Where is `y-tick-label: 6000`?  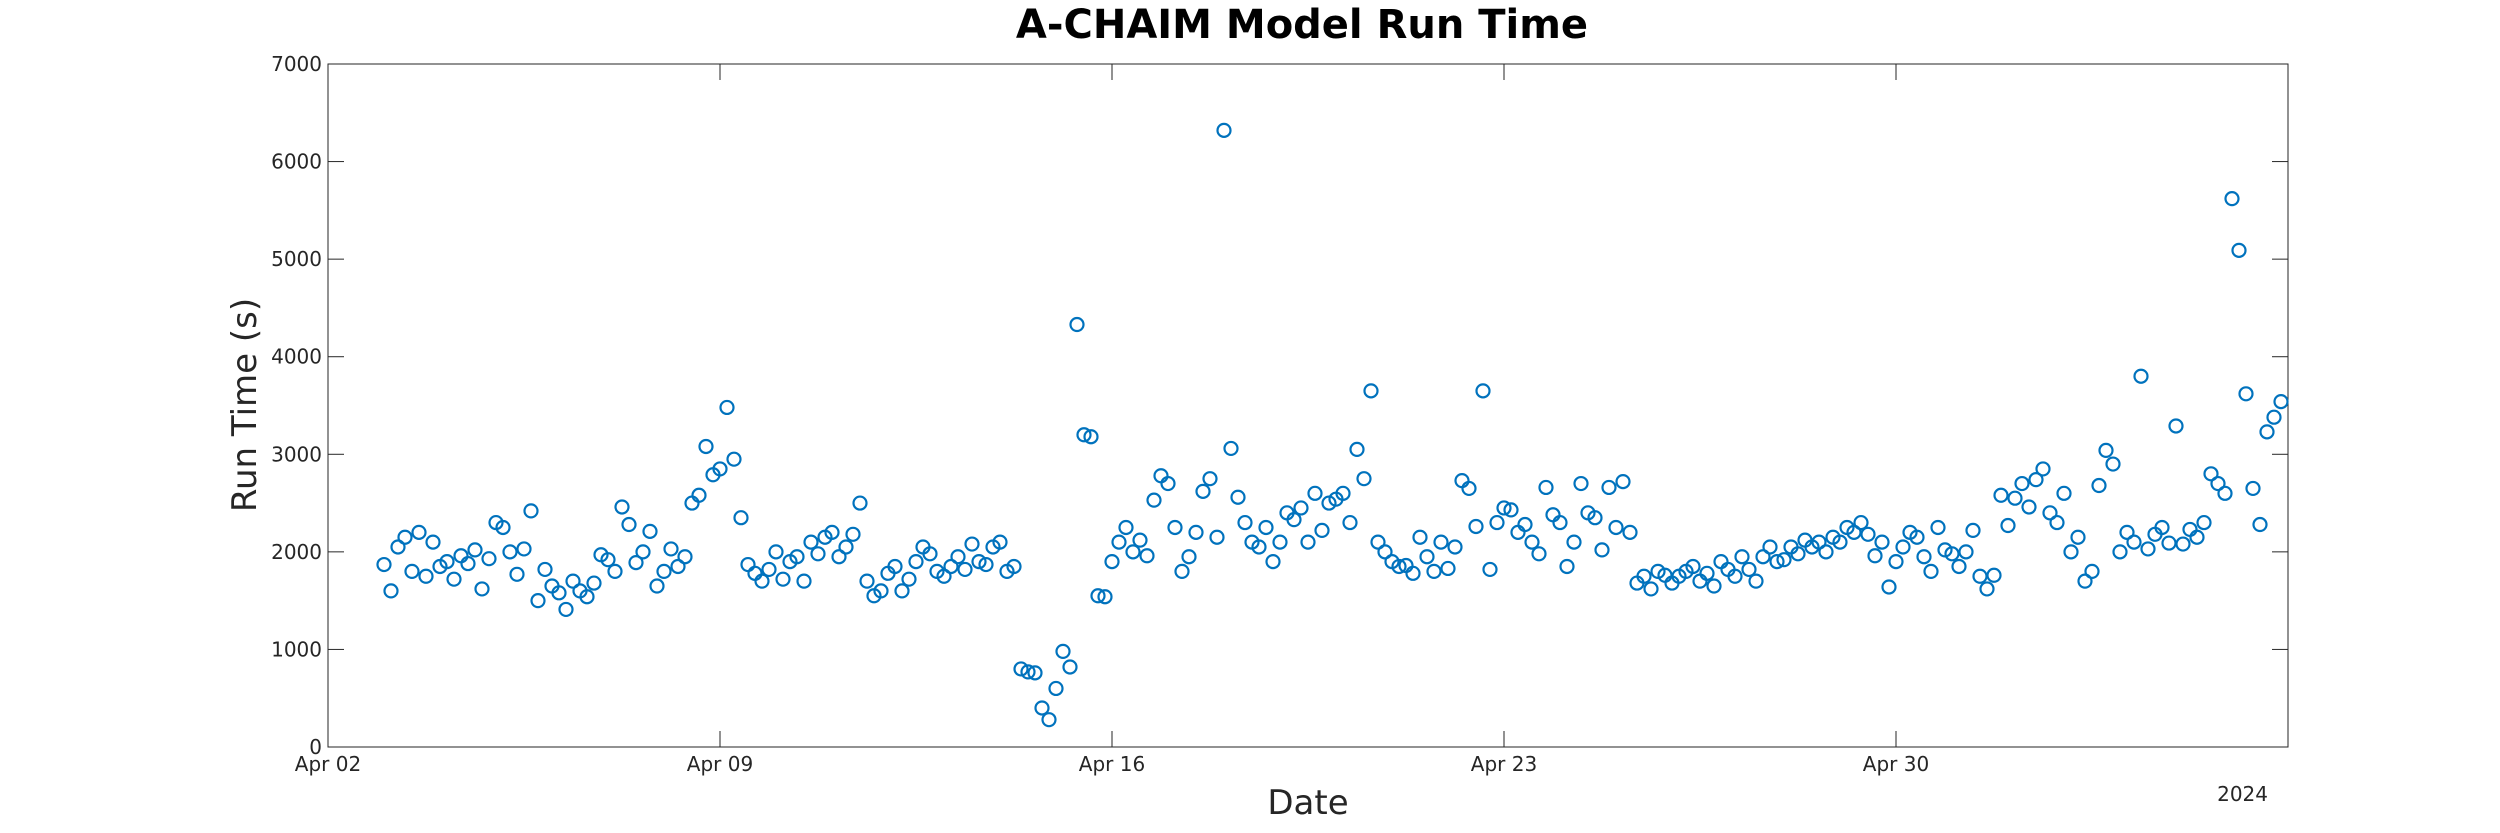
y-tick-label: 6000 is located at coordinates (296, 162).